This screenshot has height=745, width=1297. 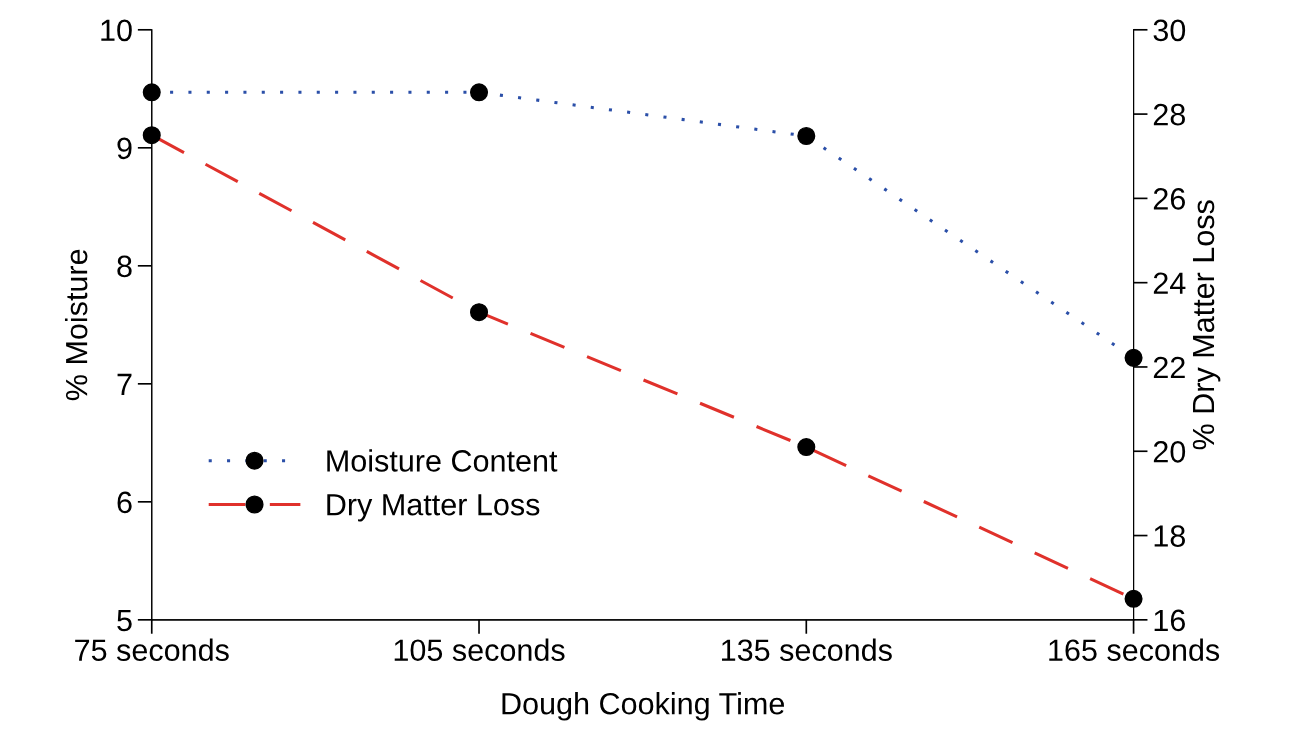 I want to click on y2-tick-label: 22, so click(x=1169, y=367).